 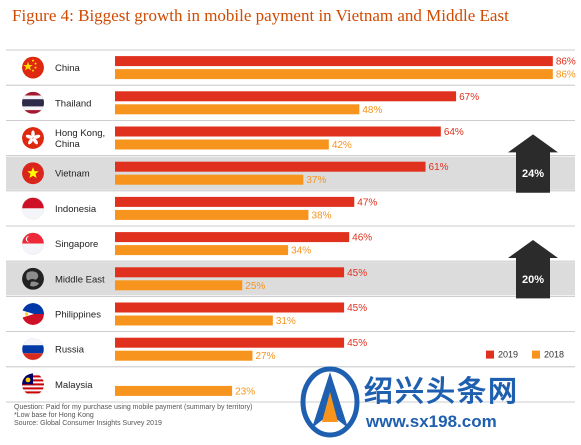 I want to click on bar-2018-vietnam, so click(x=209, y=179).